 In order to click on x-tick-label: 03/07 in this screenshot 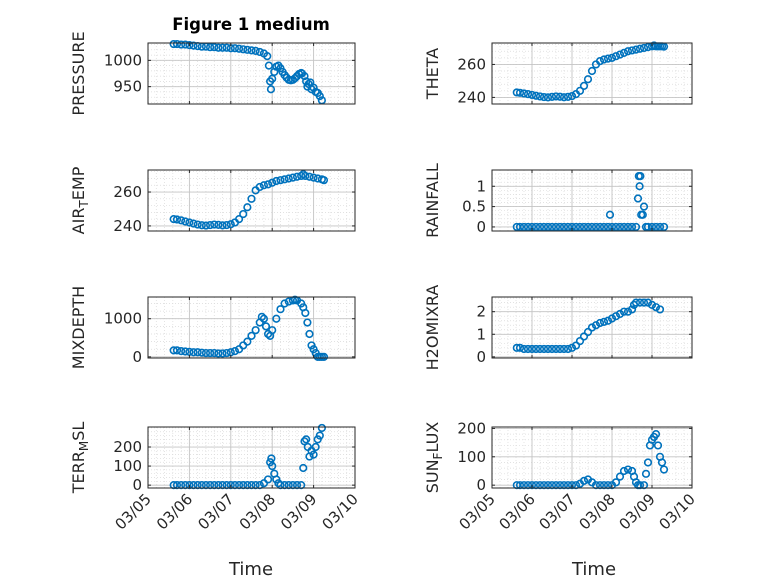, I will do `click(557, 511)`.